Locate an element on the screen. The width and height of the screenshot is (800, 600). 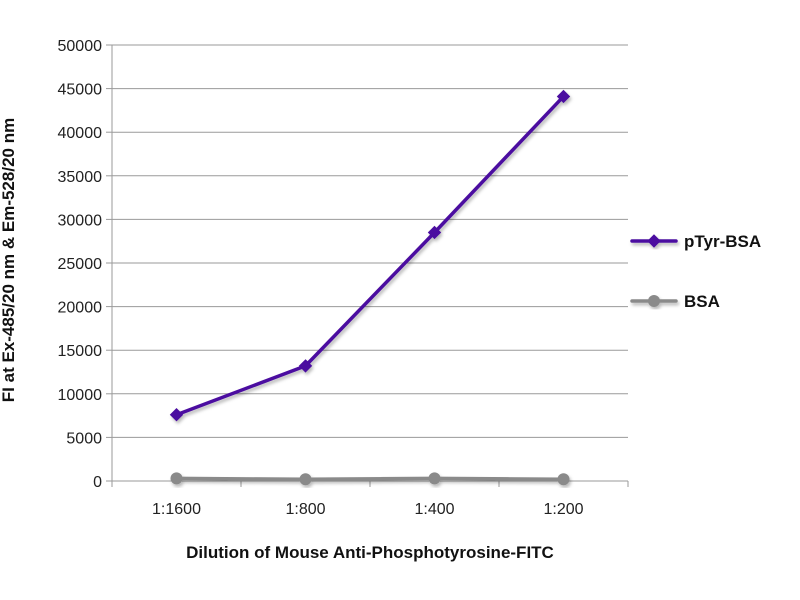
legend-item: BSA is located at coordinates (675, 301).